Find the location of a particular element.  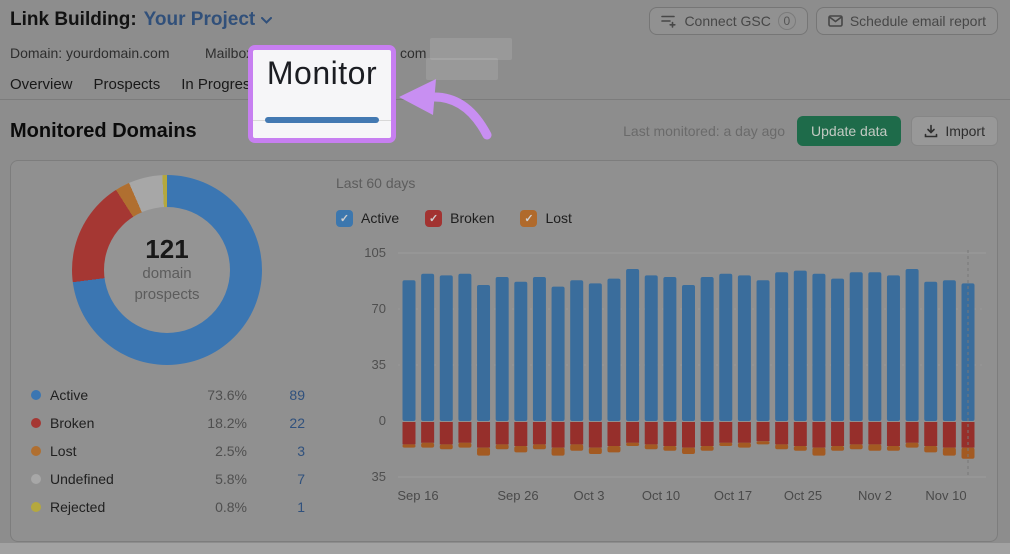

domain-prospects-donut-chart: 121 domain prospects is located at coordinates (167, 270).